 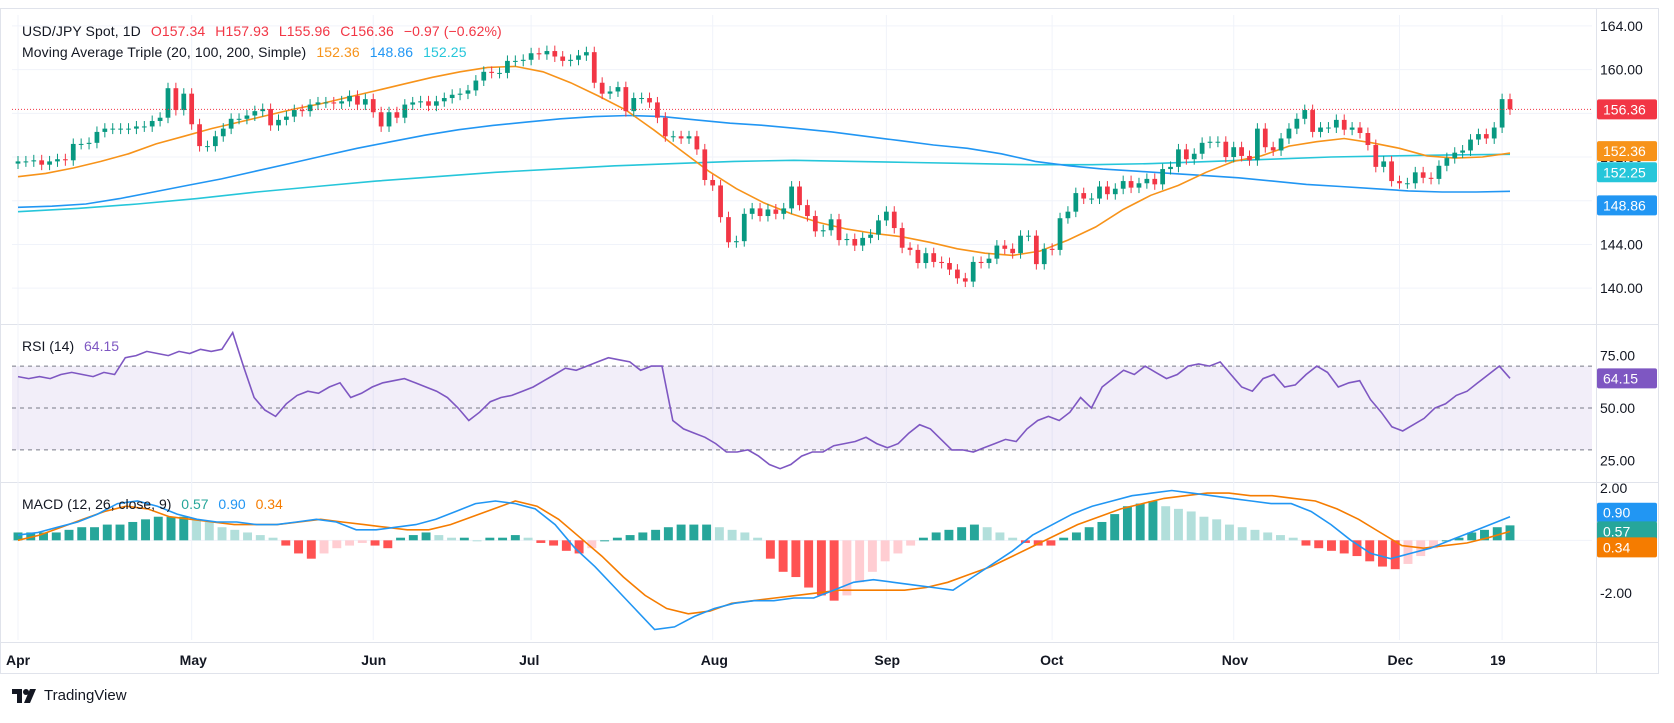 I want to click on price-tick-label: 160.00, so click(x=1621, y=70).